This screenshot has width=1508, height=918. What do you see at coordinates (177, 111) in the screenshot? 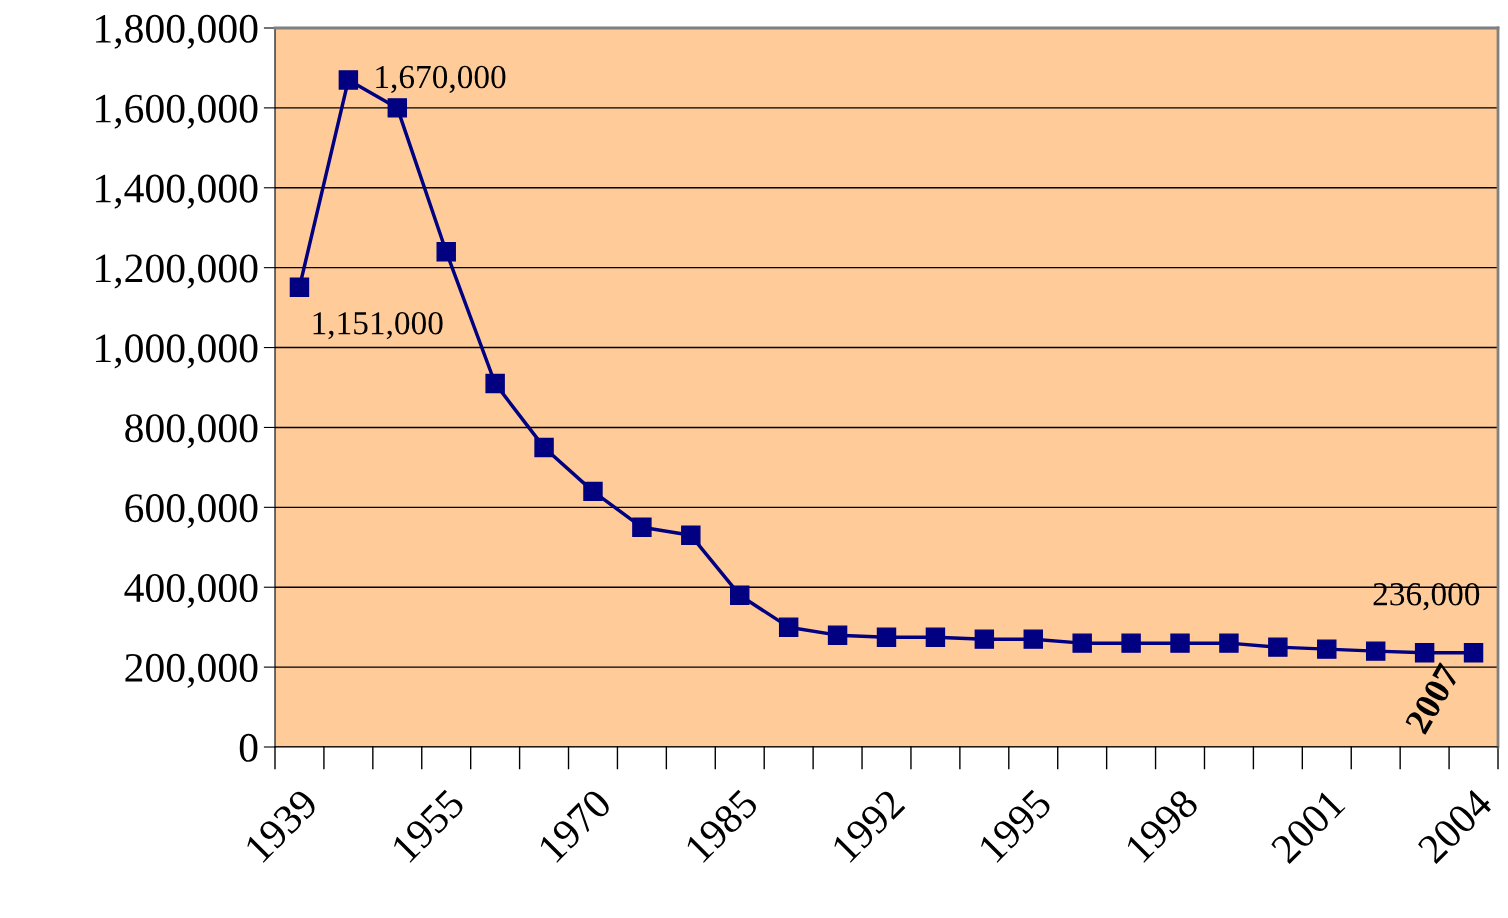
I see `y-tick-label: 1,600,000` at bounding box center [177, 111].